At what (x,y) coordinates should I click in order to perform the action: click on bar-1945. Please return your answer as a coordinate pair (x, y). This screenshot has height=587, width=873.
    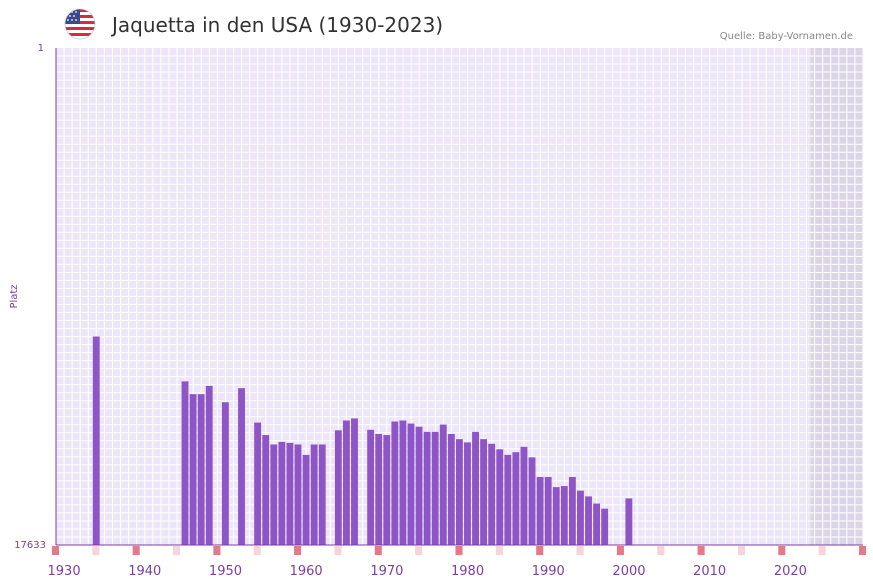
    Looking at the image, I should click on (185, 463).